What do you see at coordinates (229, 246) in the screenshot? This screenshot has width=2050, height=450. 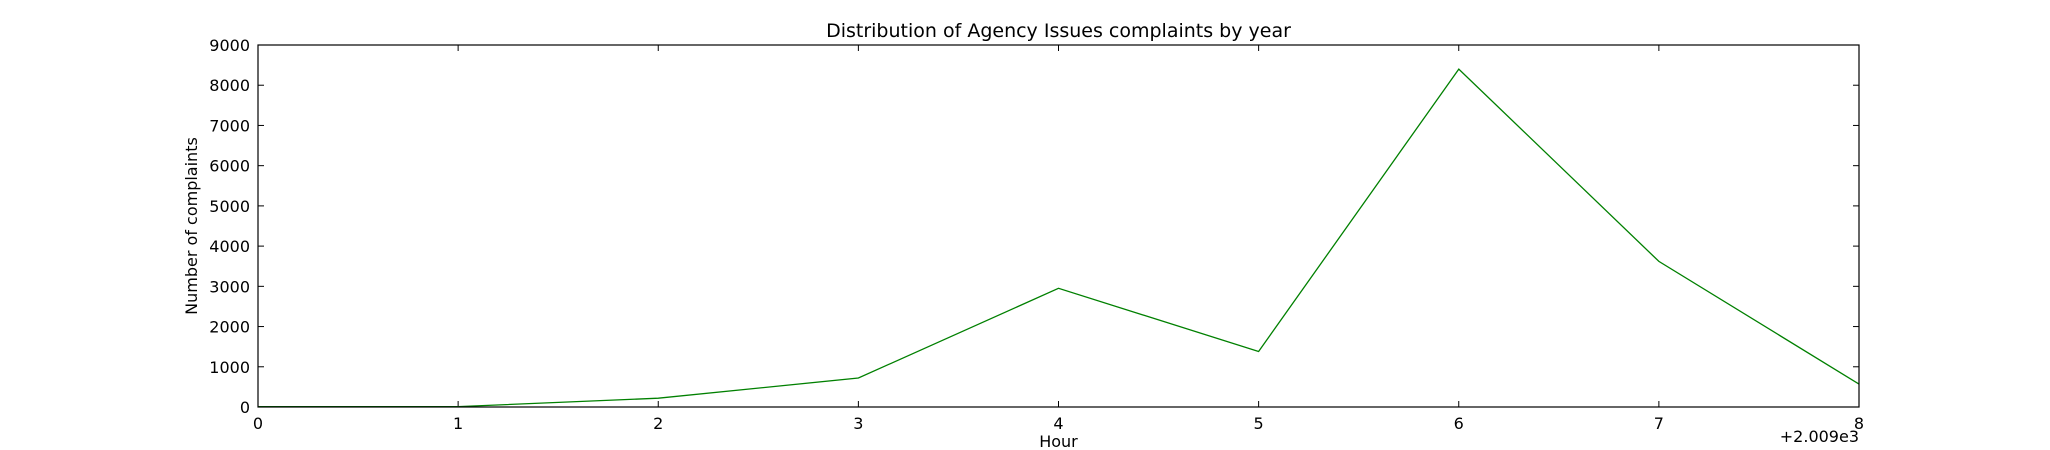 I see `y-tick-label: 4000` at bounding box center [229, 246].